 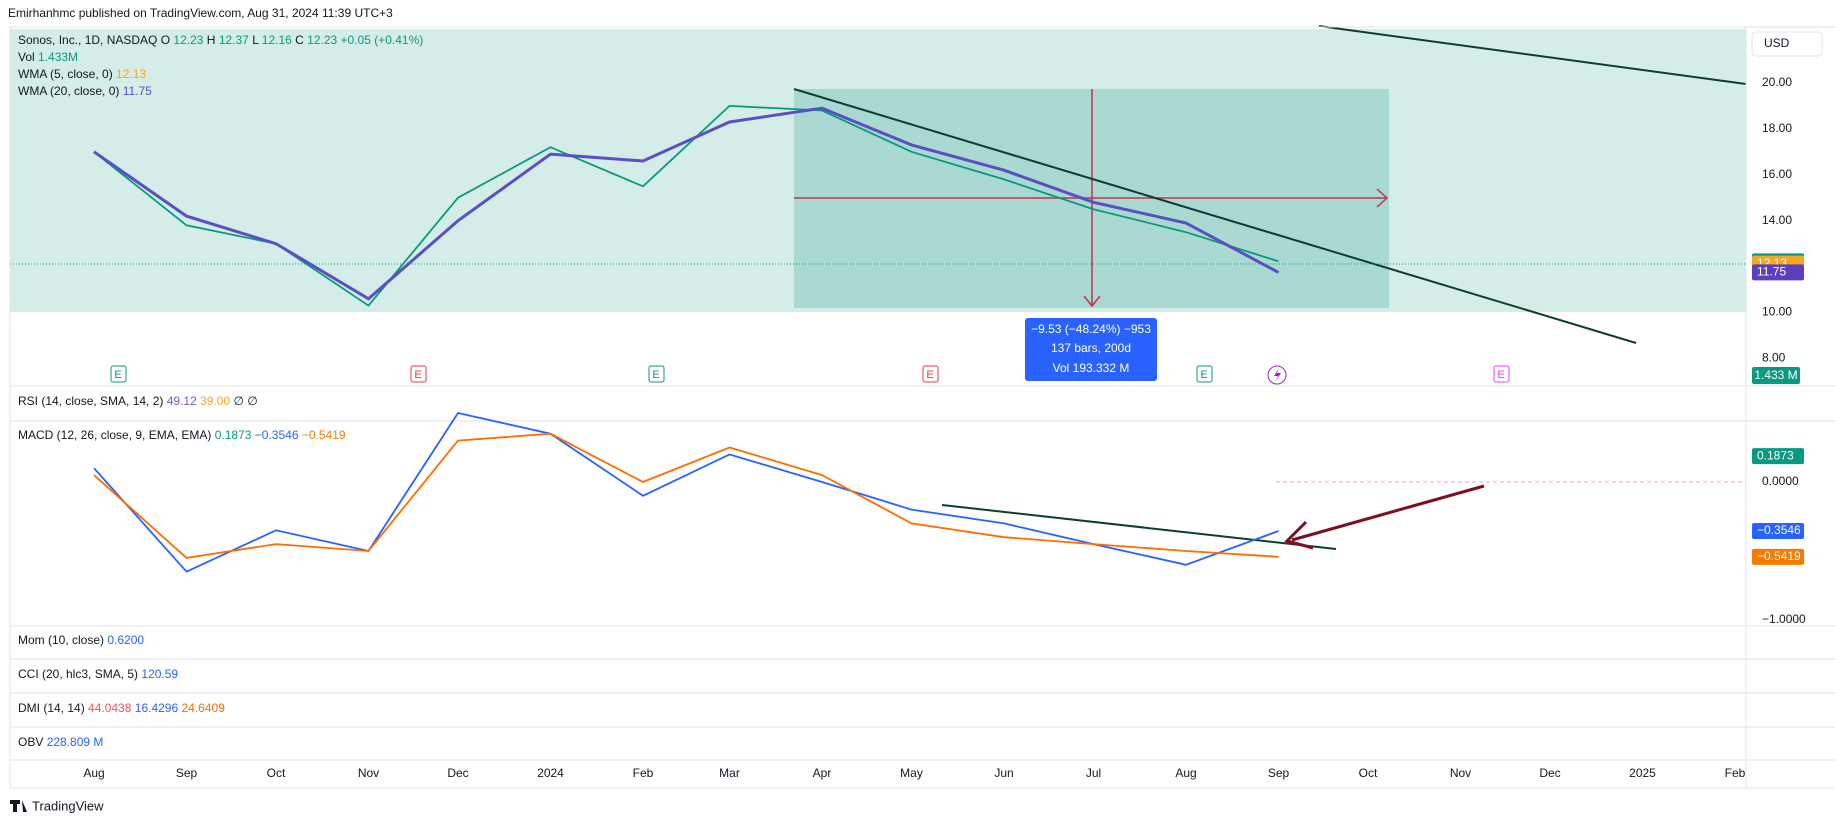 What do you see at coordinates (1549, 773) in the screenshot?
I see `x-tick-label: Dec` at bounding box center [1549, 773].